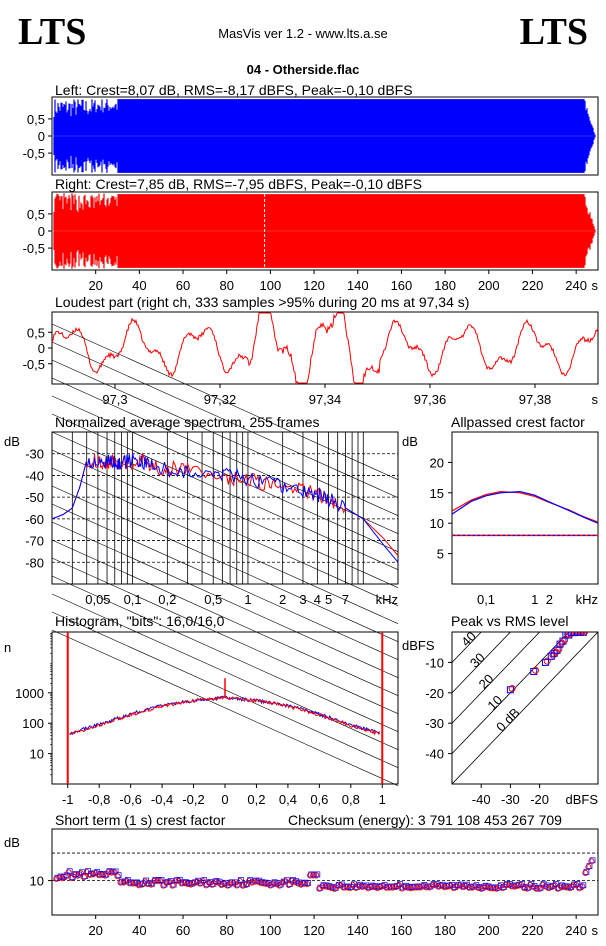 The width and height of the screenshot is (606, 946). I want to click on x-tick-label: 200, so click(489, 930).